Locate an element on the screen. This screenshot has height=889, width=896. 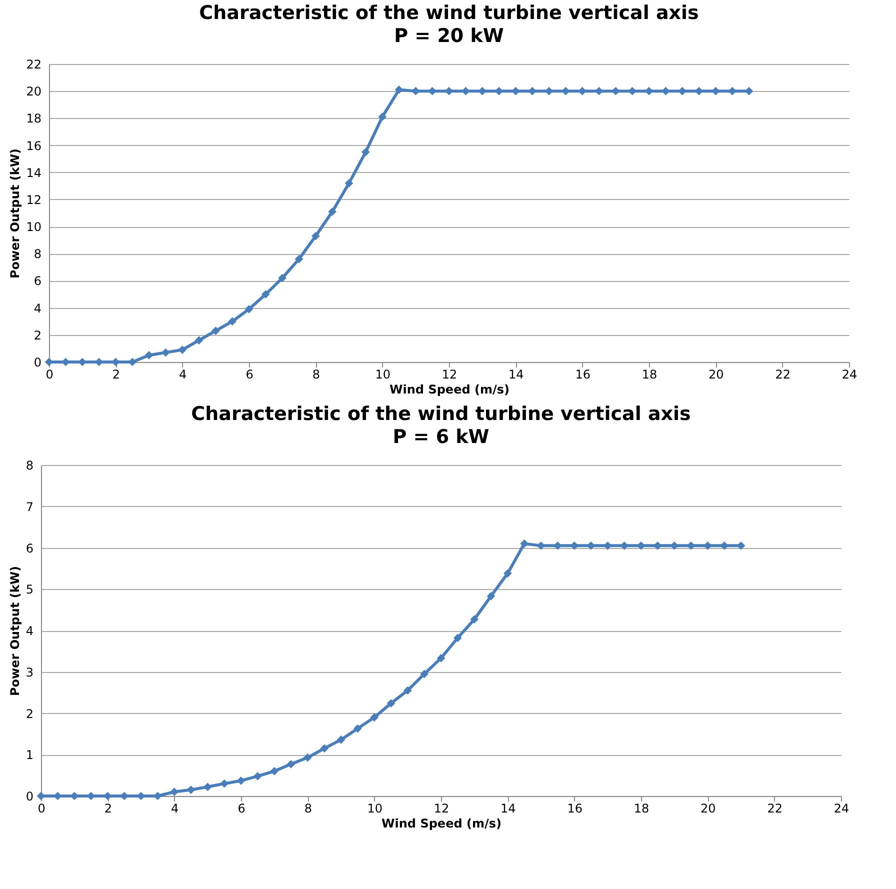
y-tick-label: 12 is located at coordinates (34, 199).